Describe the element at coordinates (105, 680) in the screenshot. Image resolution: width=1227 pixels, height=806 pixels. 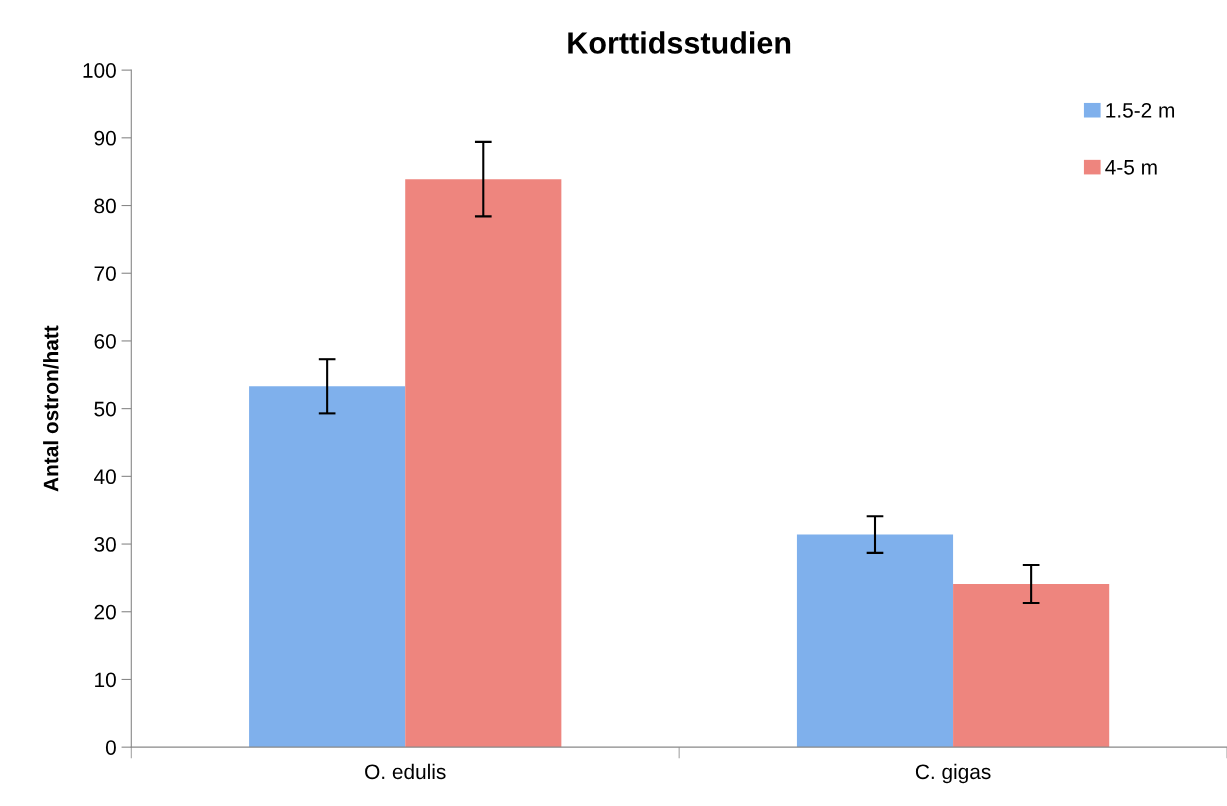
I see `y-tick-label: 10` at that location.